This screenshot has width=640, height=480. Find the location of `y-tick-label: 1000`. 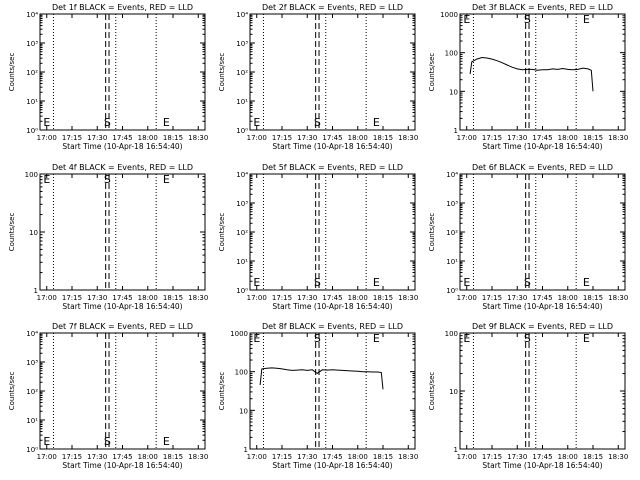

y-tick-label: 1000 is located at coordinates (449, 15).